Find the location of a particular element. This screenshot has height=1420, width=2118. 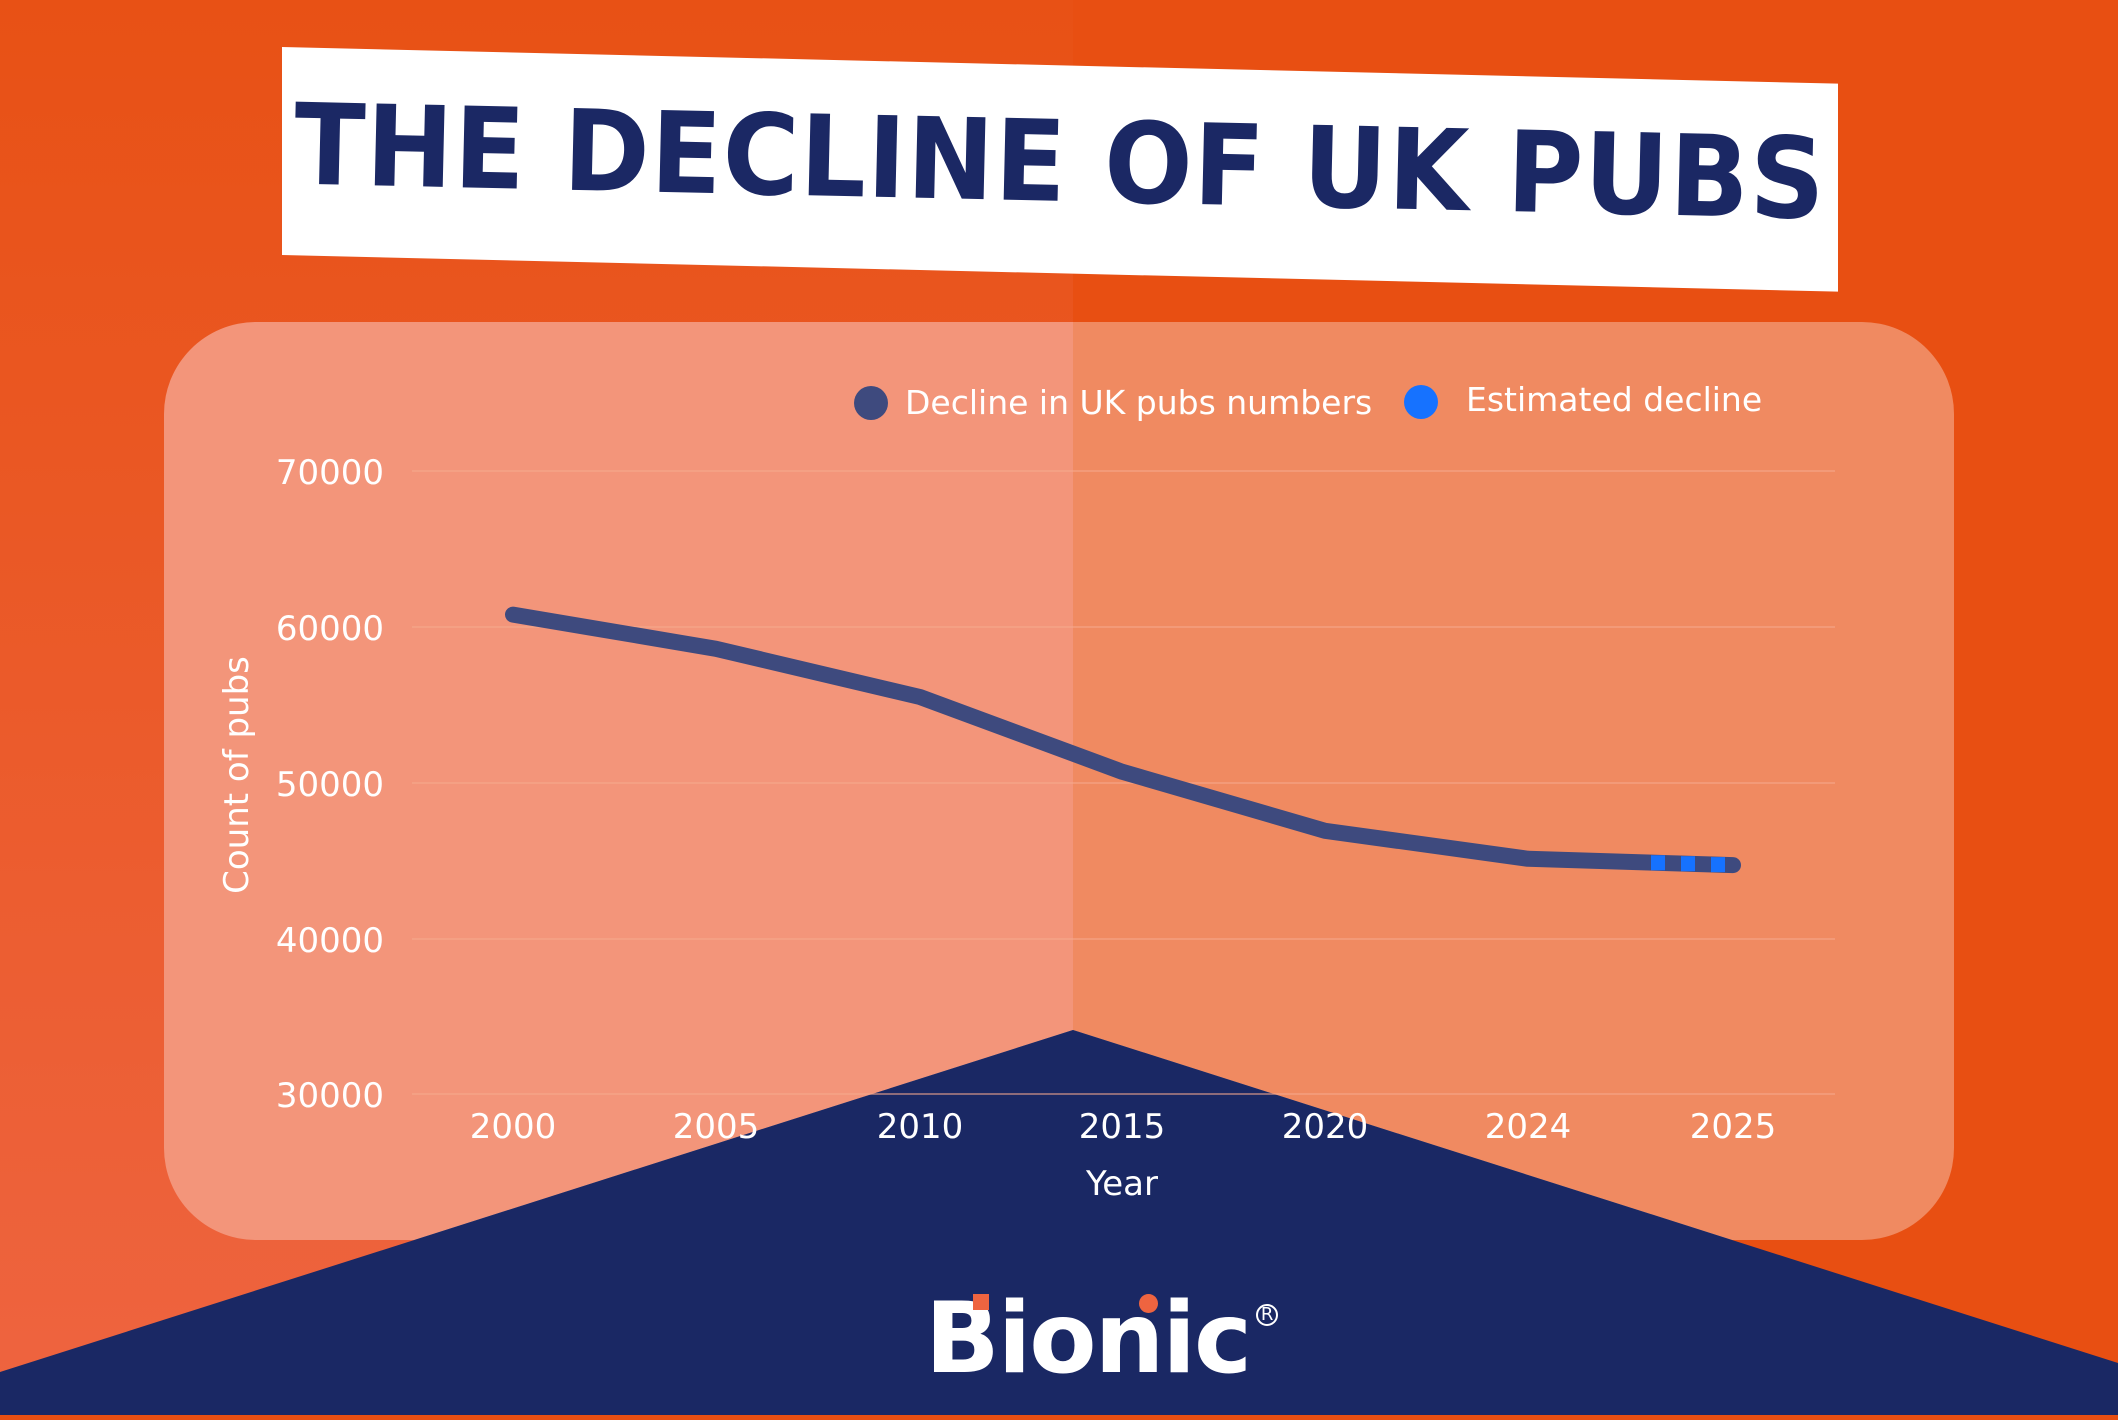

registered-trademark-icon: R is located at coordinates (1267, 1315).